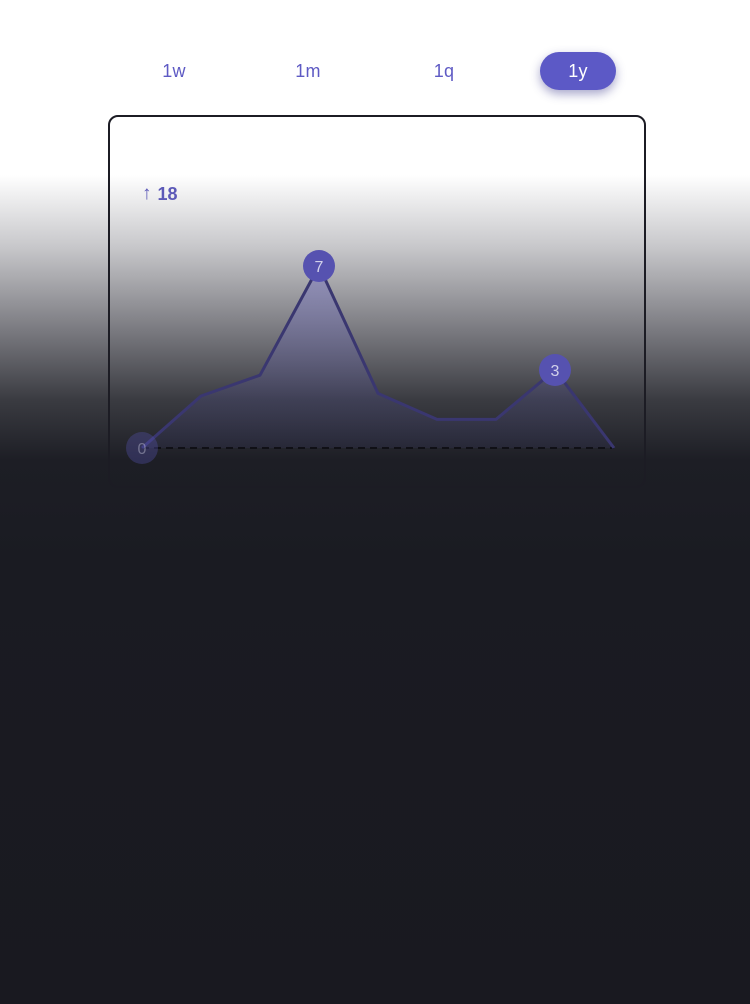  I want to click on data-label: 7, so click(319, 267).